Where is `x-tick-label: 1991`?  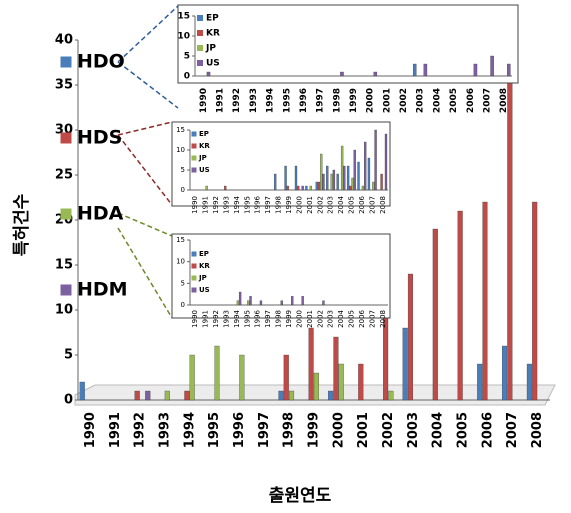
x-tick-label: 1991 is located at coordinates (221, 100).